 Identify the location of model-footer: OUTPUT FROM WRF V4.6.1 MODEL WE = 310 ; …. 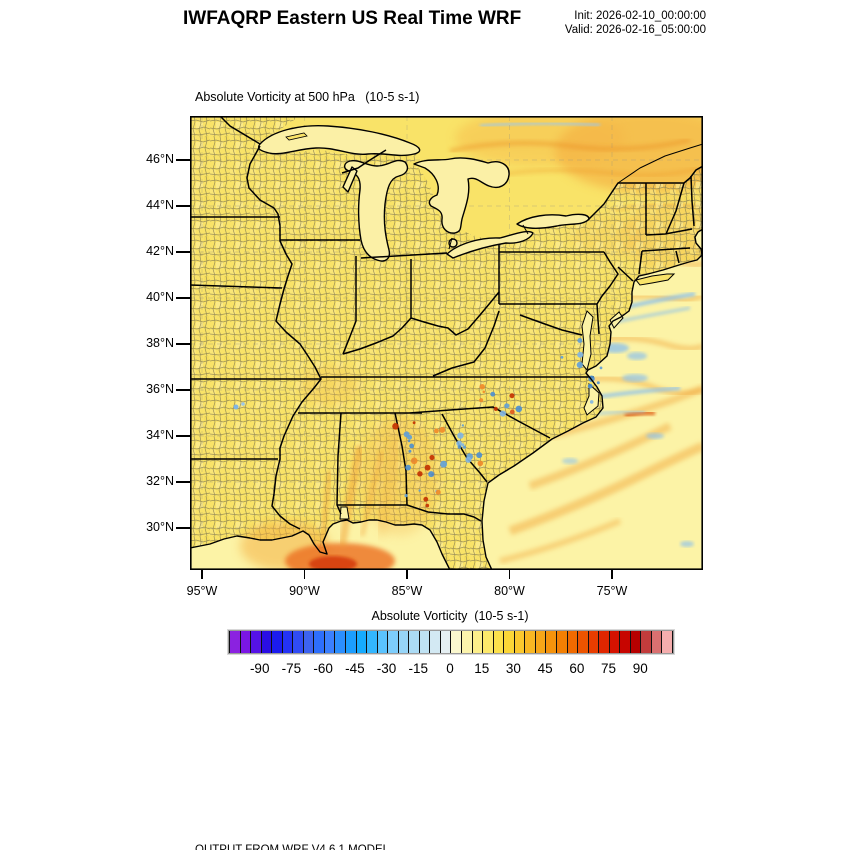
(421, 832).